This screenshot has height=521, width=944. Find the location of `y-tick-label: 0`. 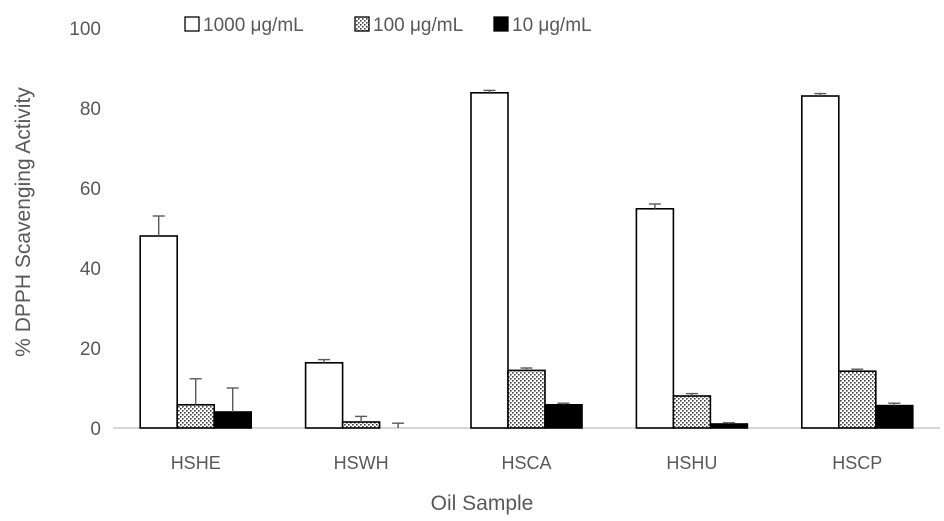

y-tick-label: 0 is located at coordinates (95, 429).